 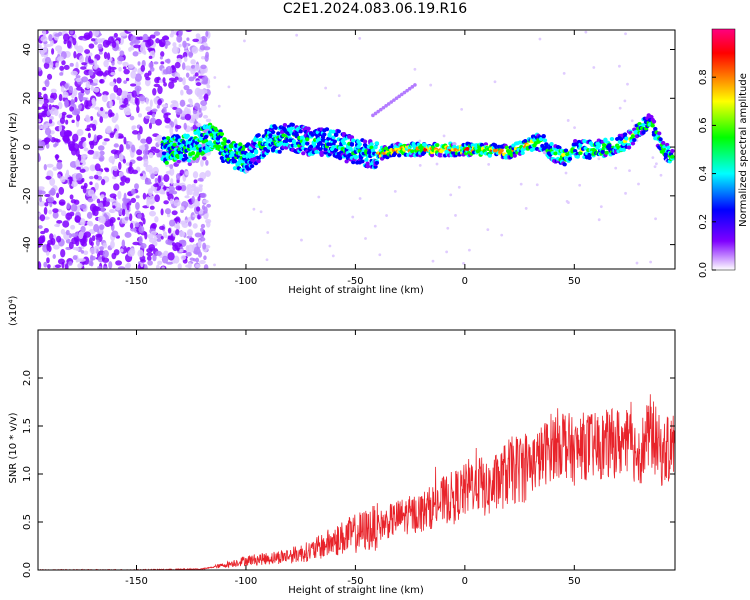 What do you see at coordinates (136, 281) in the screenshot?
I see `spectrogram-x-tick-label: -150` at bounding box center [136, 281].